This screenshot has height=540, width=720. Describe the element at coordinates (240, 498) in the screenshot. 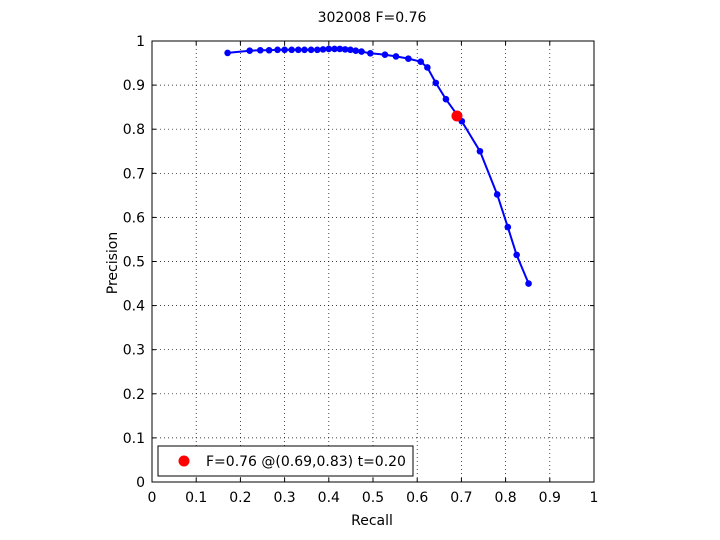

I see `x-tick-label: 0.2` at that location.